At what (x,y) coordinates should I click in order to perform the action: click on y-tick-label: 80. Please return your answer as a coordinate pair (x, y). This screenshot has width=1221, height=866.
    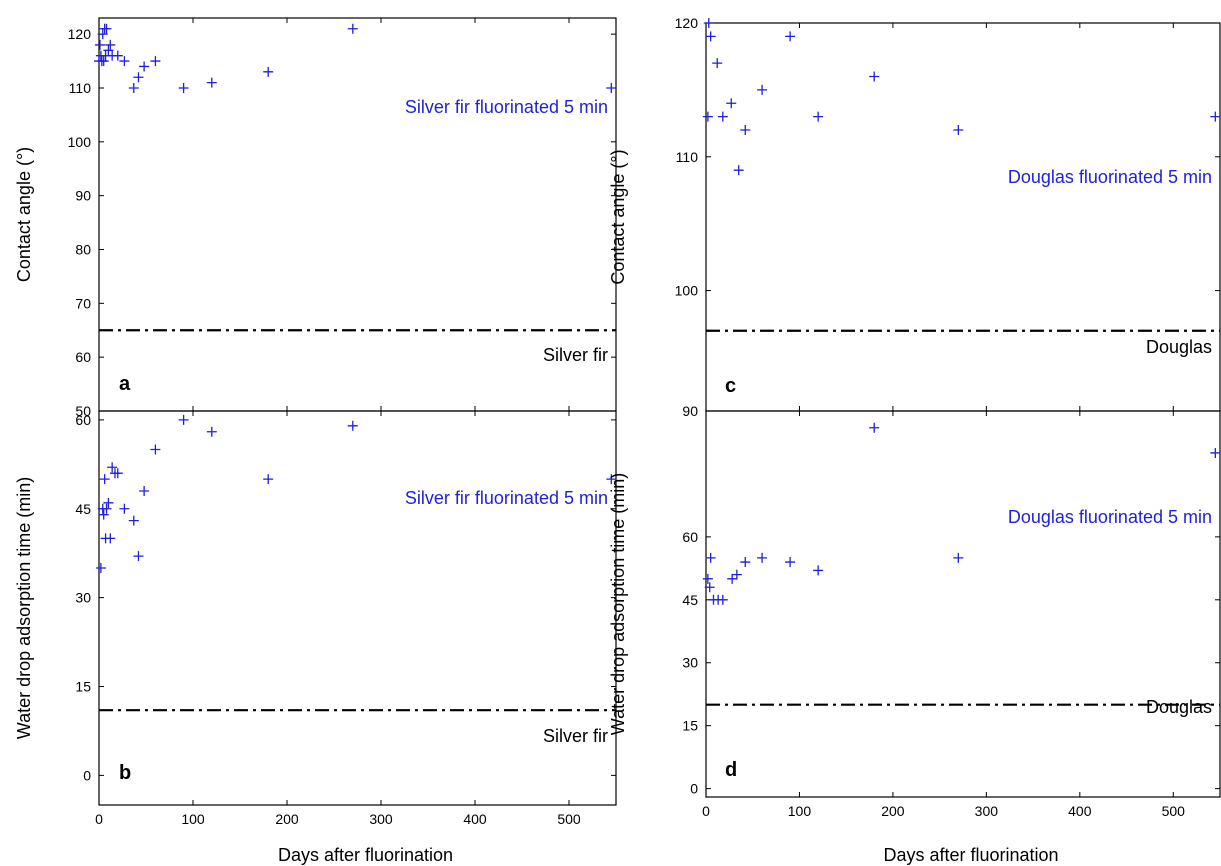
    Looking at the image, I should click on (83, 249).